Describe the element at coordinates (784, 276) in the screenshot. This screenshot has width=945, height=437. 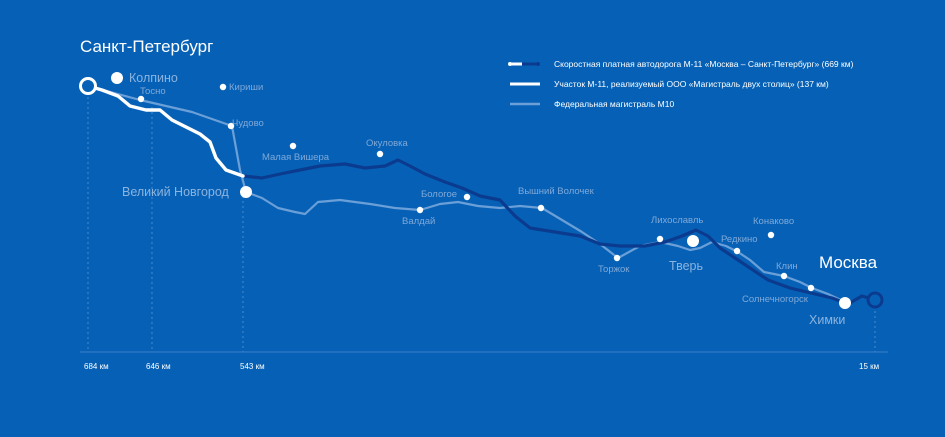
I see `klin-dot` at that location.